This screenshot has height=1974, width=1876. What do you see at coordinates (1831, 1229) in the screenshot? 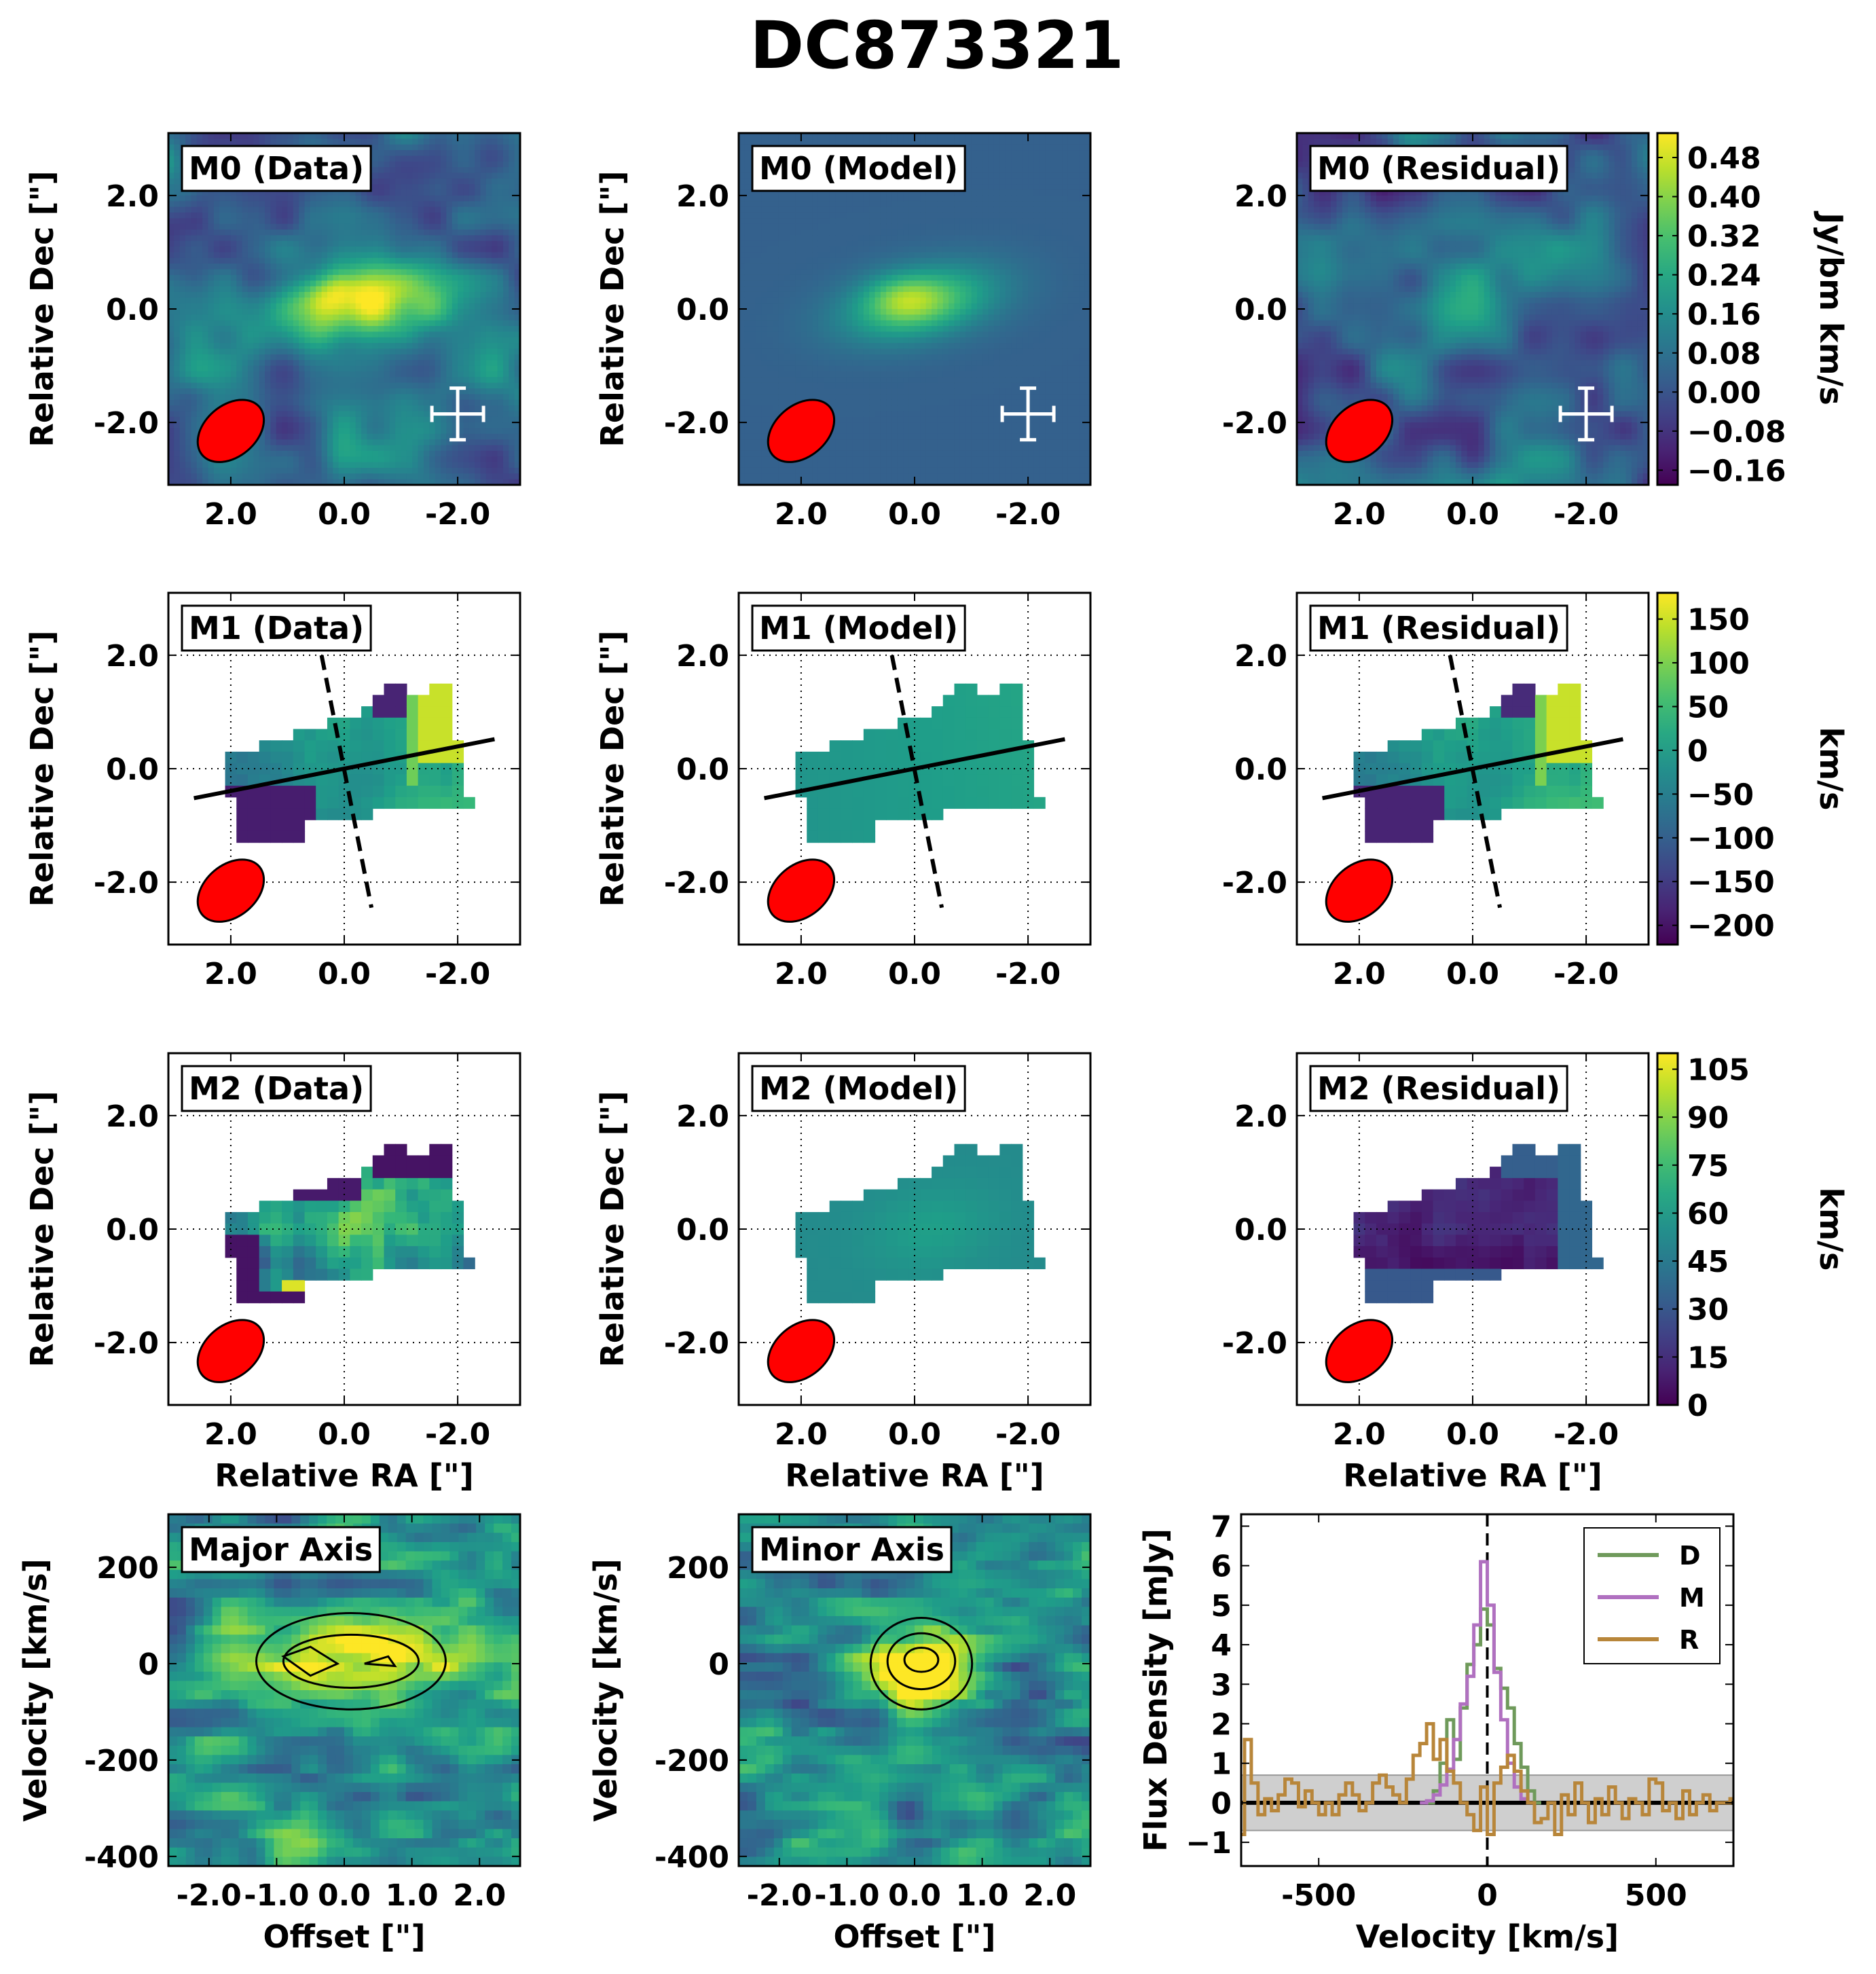
I see `colorbar-label: km/s` at bounding box center [1831, 1229].